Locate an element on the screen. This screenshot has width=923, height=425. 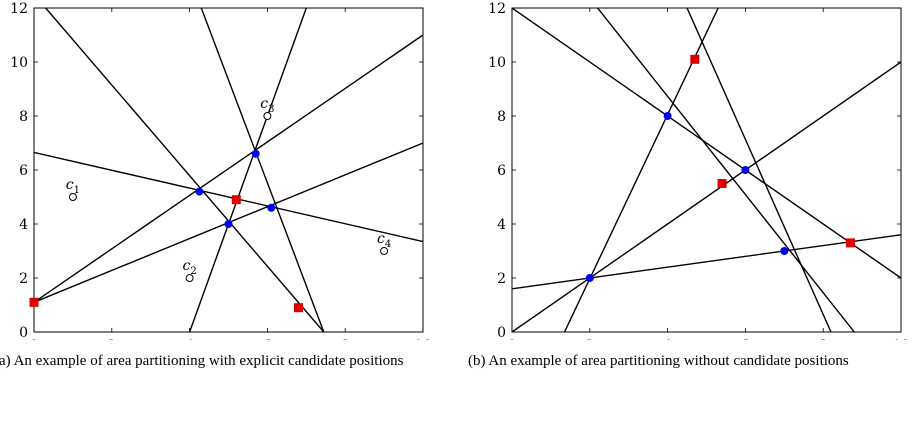
candidate-label-sub: 2 is located at coordinates (193, 271).